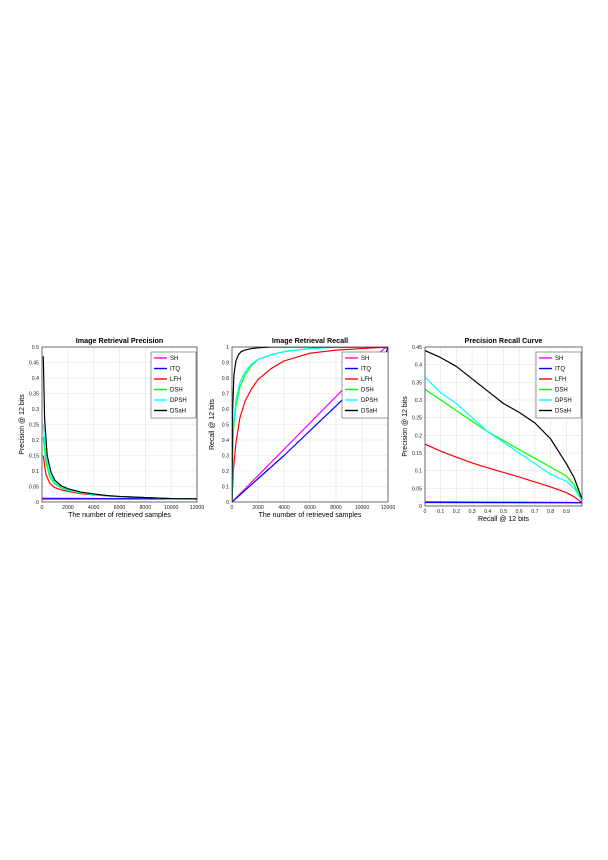  Describe the element at coordinates (336, 508) in the screenshot. I see `x-tick-label: 8000` at that location.